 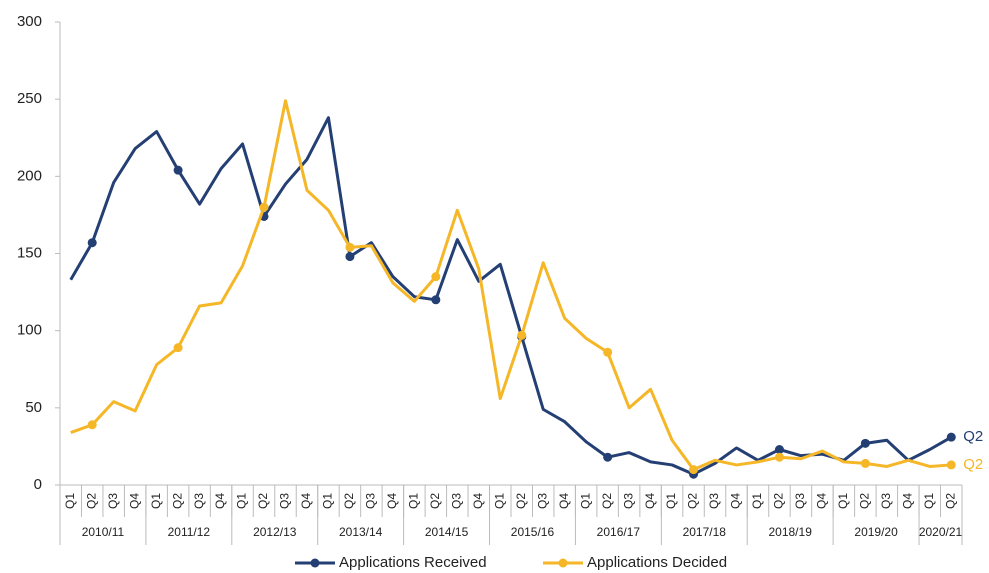 I want to click on y-tick-label: 300, so click(x=29, y=21).